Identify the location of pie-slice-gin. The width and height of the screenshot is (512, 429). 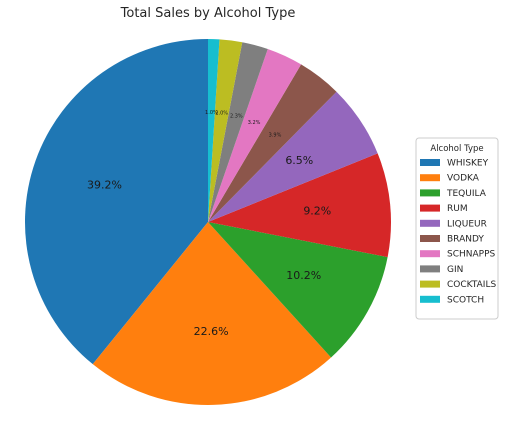
(238, 132).